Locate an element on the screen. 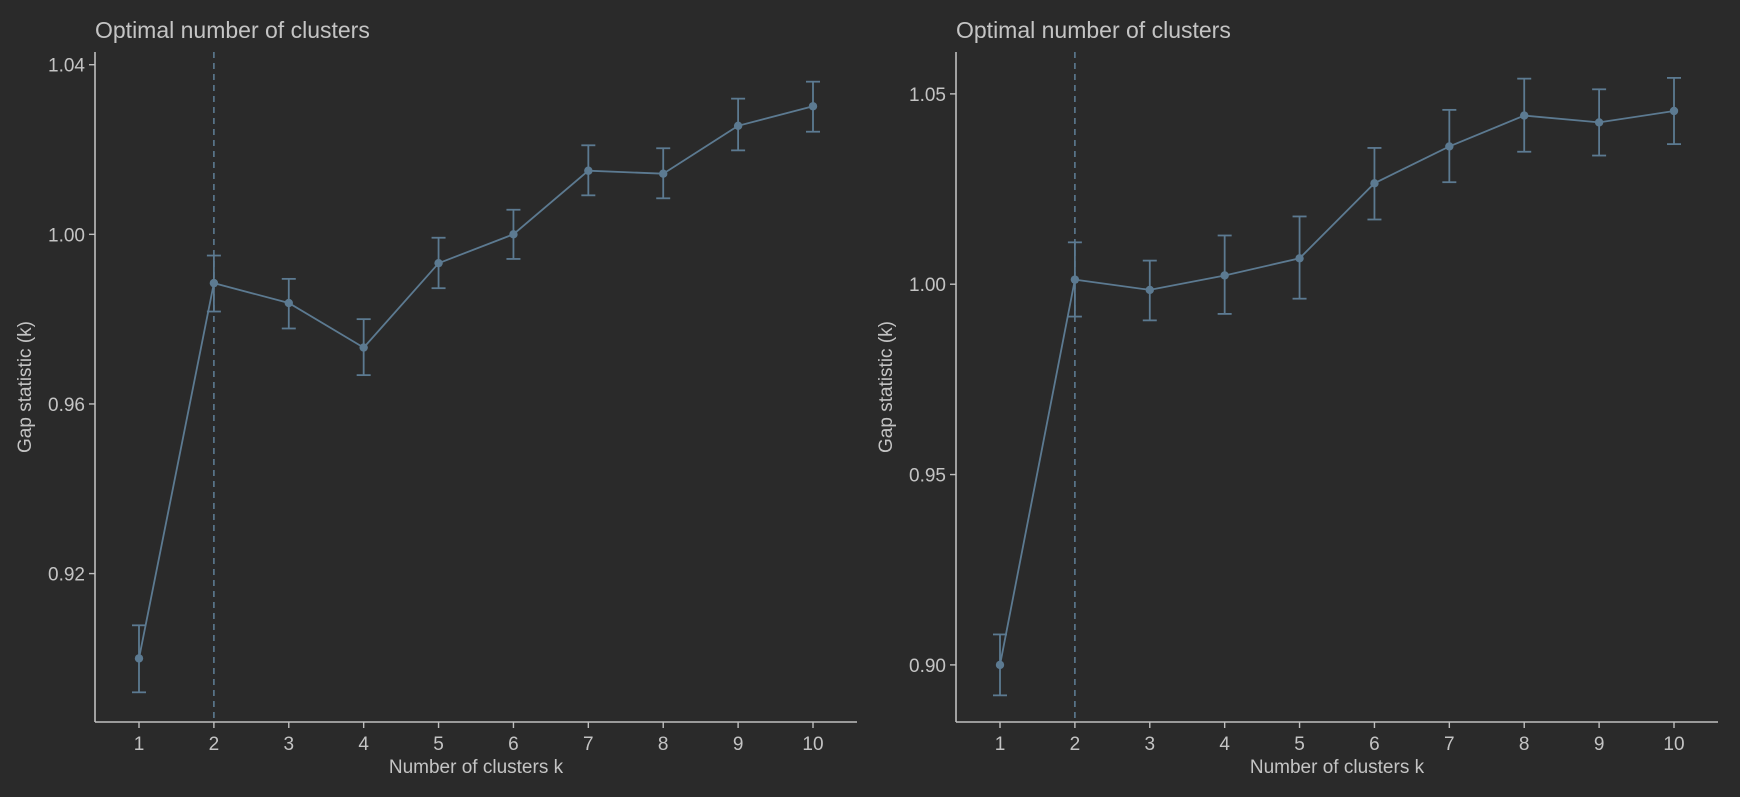  y-tick-label: 0.96 is located at coordinates (66, 405).